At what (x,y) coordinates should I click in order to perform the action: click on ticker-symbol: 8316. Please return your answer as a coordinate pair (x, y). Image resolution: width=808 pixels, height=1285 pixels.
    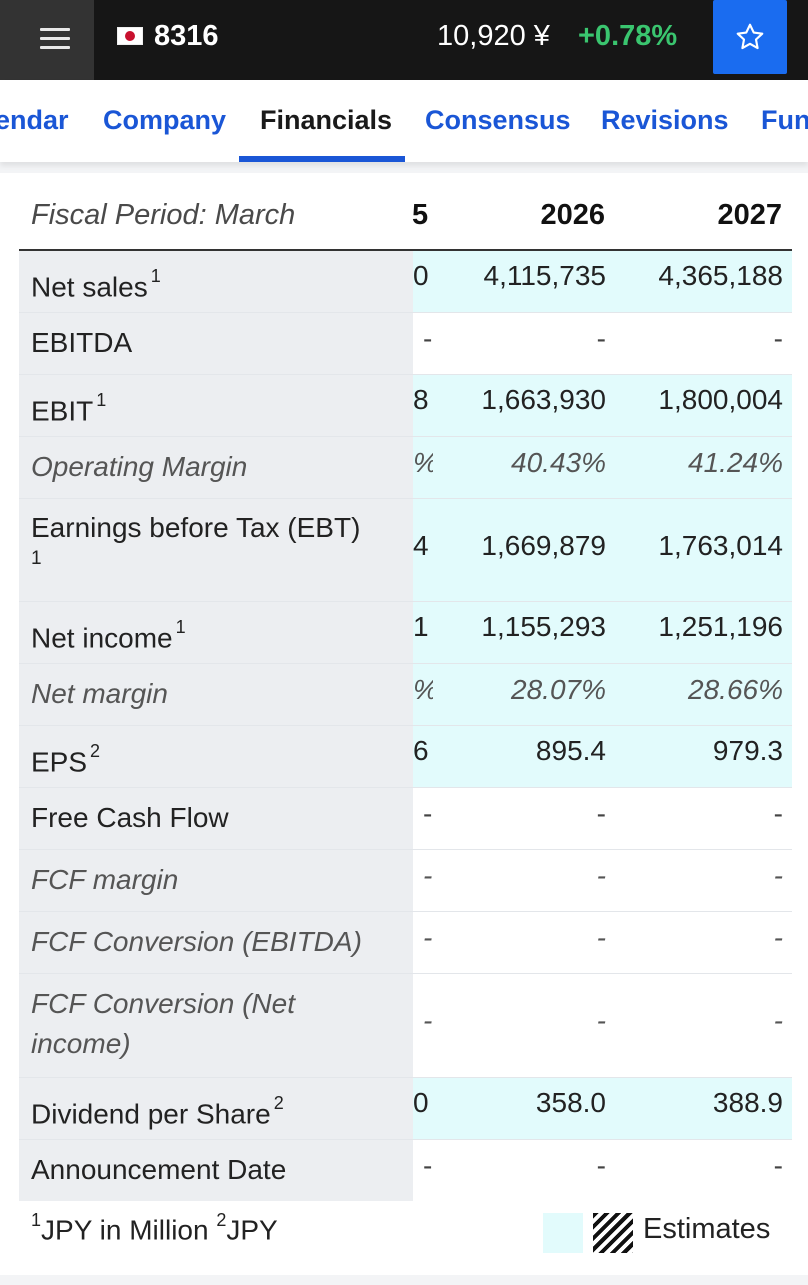
    Looking at the image, I should click on (186, 36).